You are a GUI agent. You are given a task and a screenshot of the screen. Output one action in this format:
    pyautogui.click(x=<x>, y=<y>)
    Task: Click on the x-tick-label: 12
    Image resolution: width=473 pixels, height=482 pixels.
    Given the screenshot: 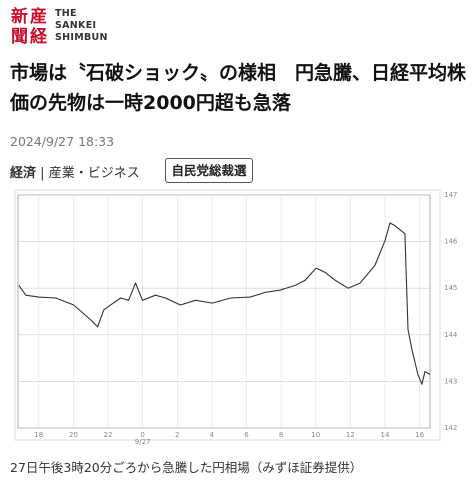 What is the action you would take?
    pyautogui.click(x=350, y=435)
    